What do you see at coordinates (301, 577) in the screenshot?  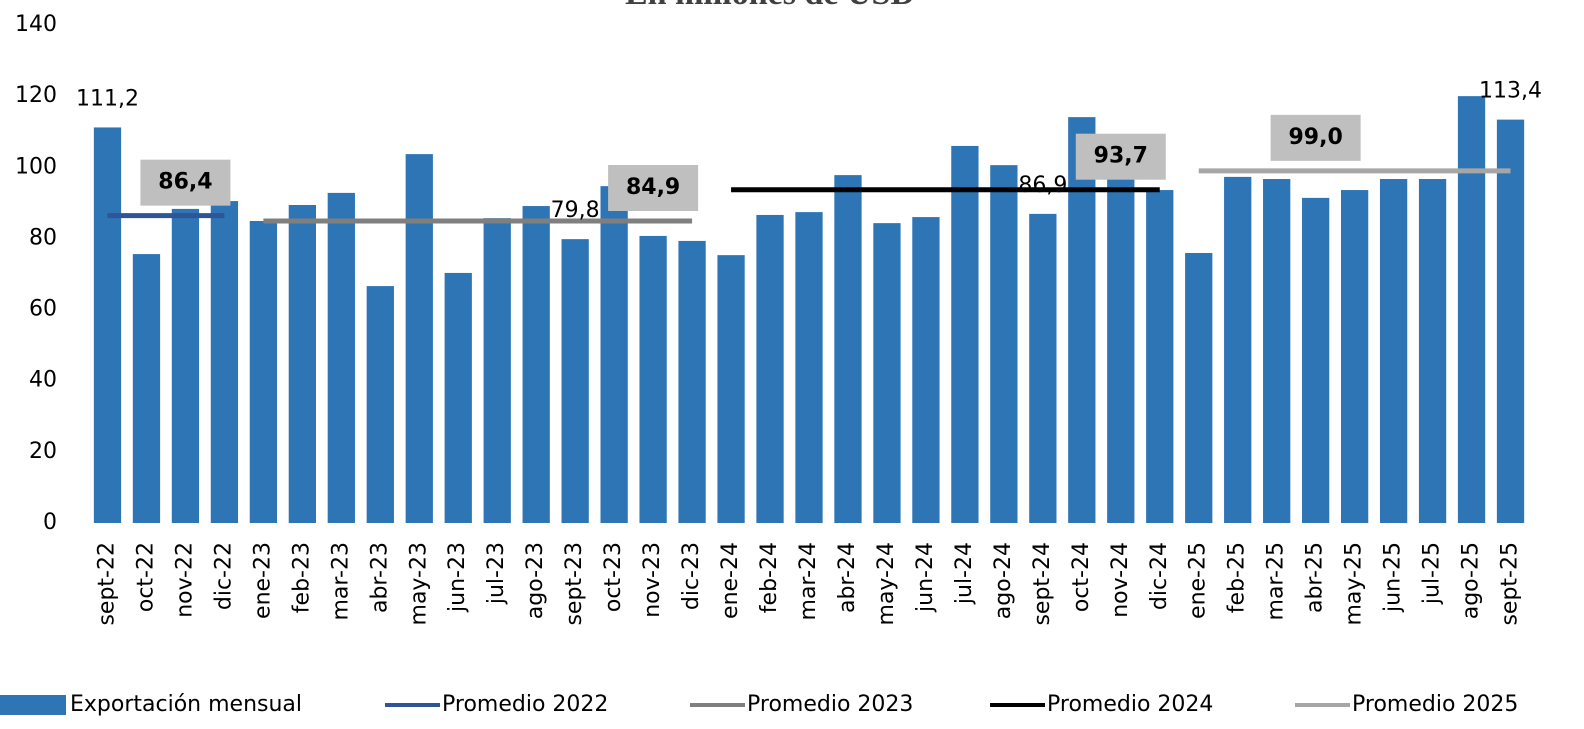 I see `x-tick-label: feb-23` at bounding box center [301, 577].